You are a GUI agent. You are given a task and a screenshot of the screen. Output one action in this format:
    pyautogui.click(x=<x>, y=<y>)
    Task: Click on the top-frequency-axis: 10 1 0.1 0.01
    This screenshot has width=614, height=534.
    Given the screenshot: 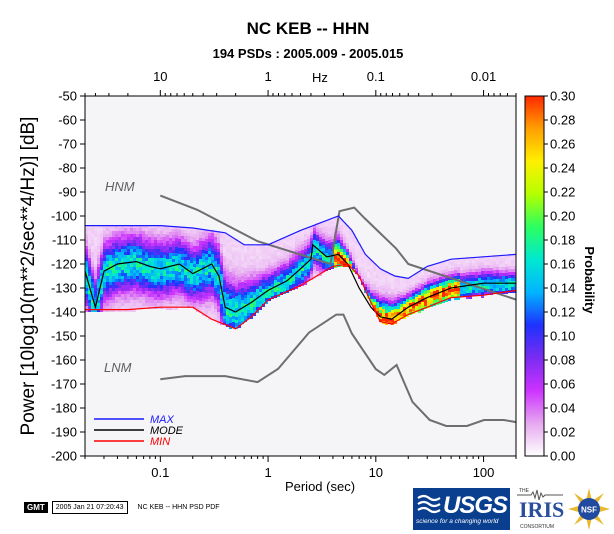 What is the action you would take?
    pyautogui.click(x=300, y=82)
    